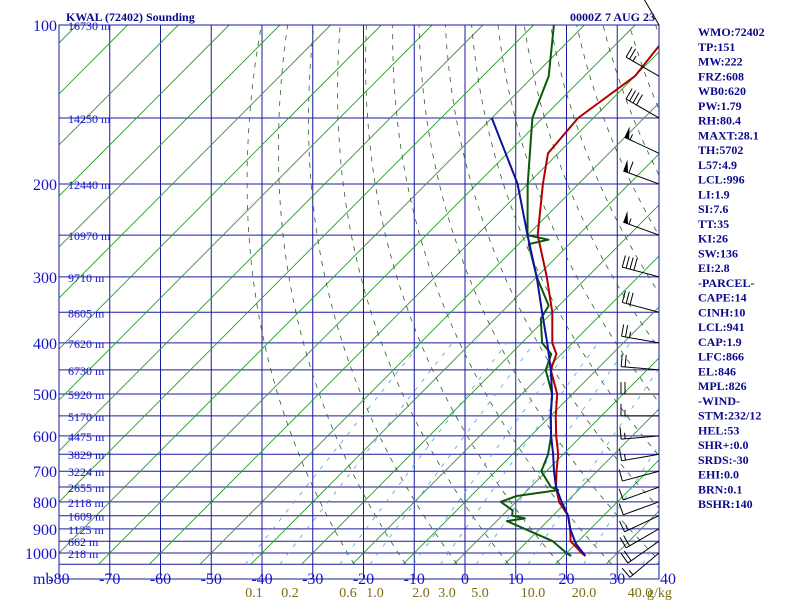 The width and height of the screenshot is (800, 600). I want to click on index-text: SW:136, so click(718, 253).